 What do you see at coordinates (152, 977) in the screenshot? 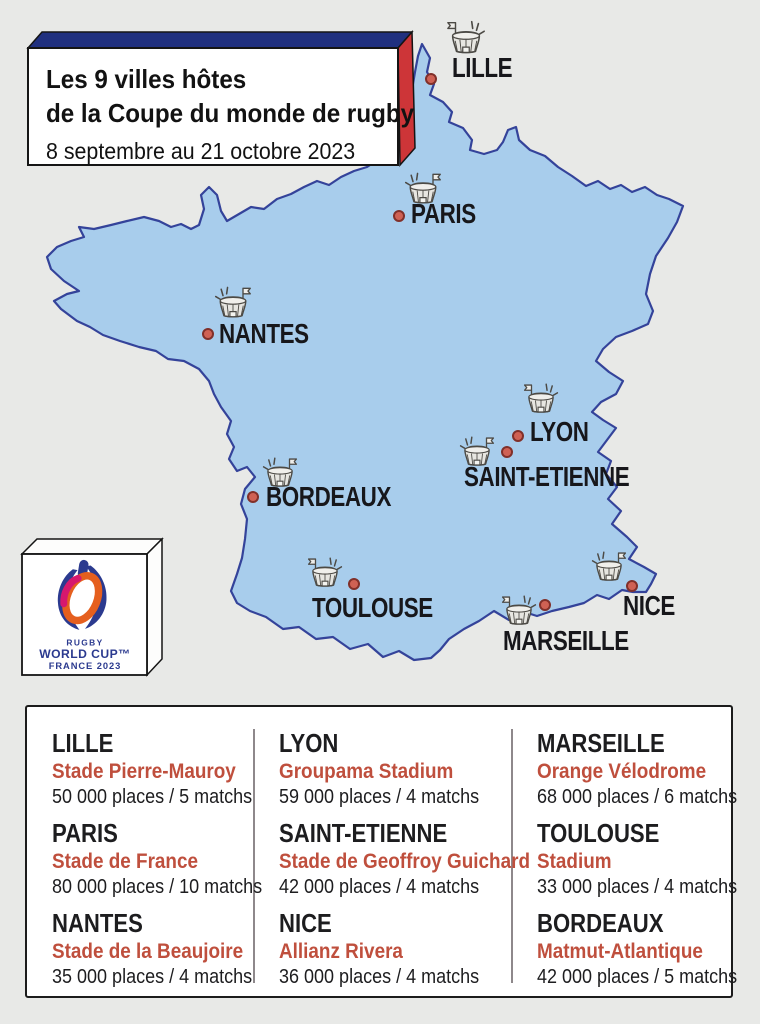
I see `cell-details: 35 000 places / 4 matchs` at bounding box center [152, 977].